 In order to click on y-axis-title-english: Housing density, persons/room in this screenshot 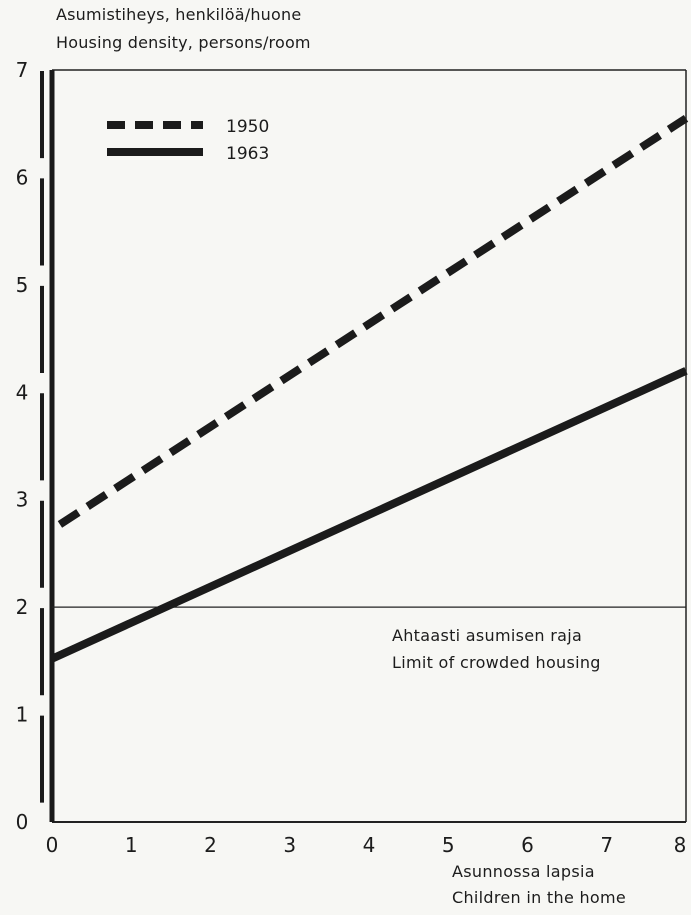, I will do `click(183, 42)`.